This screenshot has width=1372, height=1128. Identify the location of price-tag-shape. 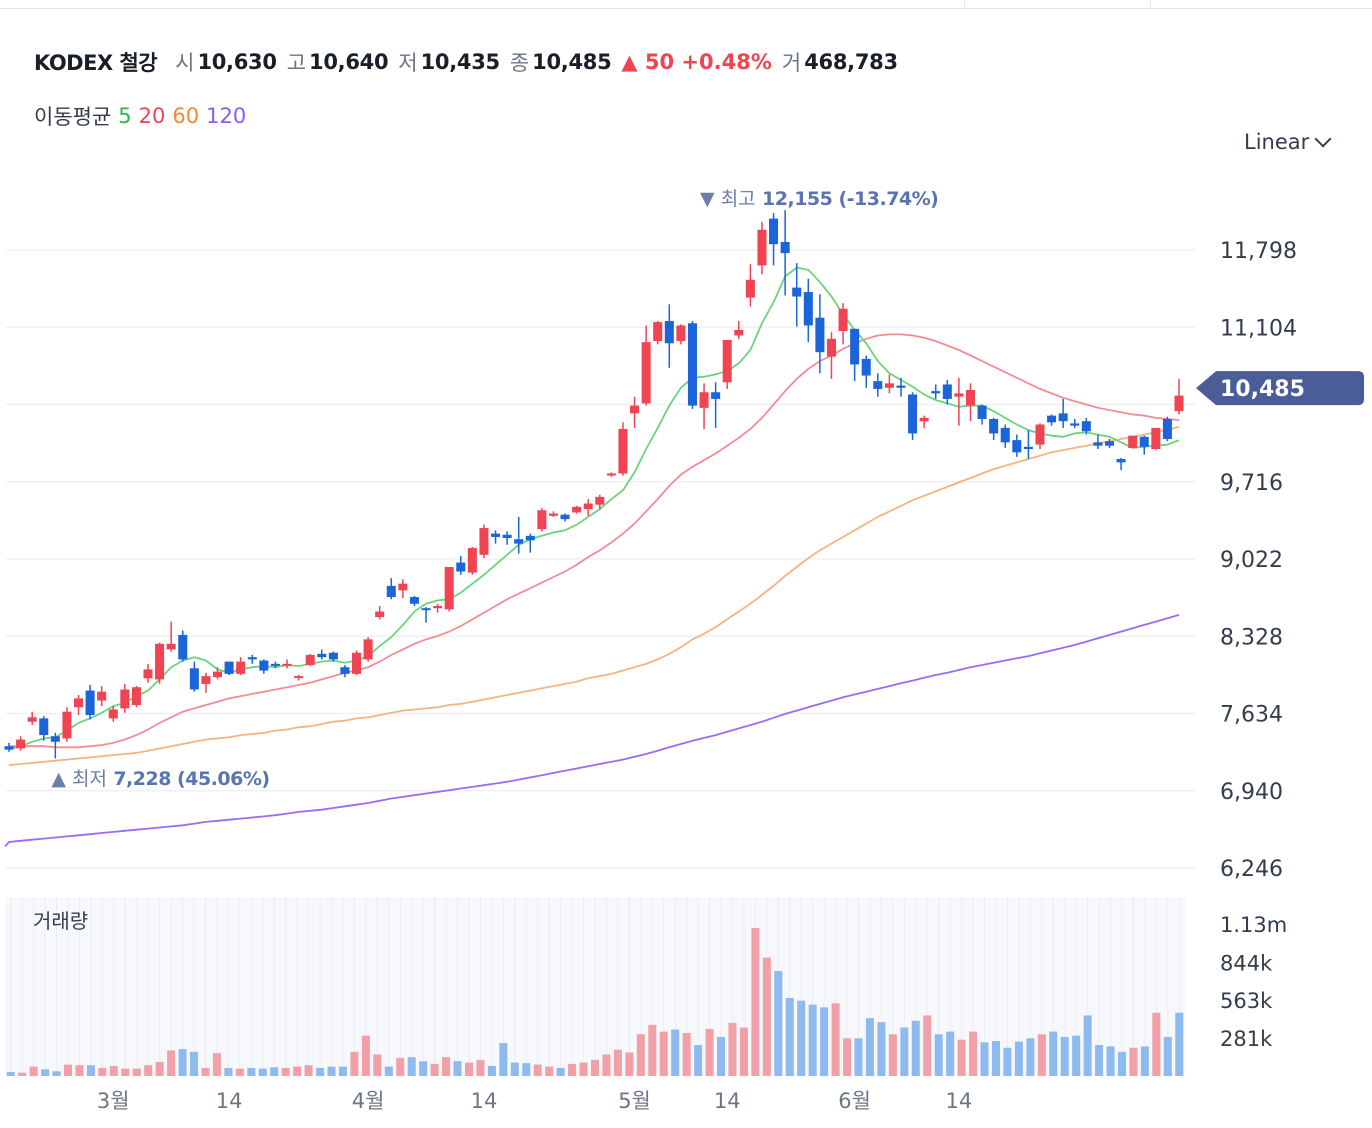
(1280, 388).